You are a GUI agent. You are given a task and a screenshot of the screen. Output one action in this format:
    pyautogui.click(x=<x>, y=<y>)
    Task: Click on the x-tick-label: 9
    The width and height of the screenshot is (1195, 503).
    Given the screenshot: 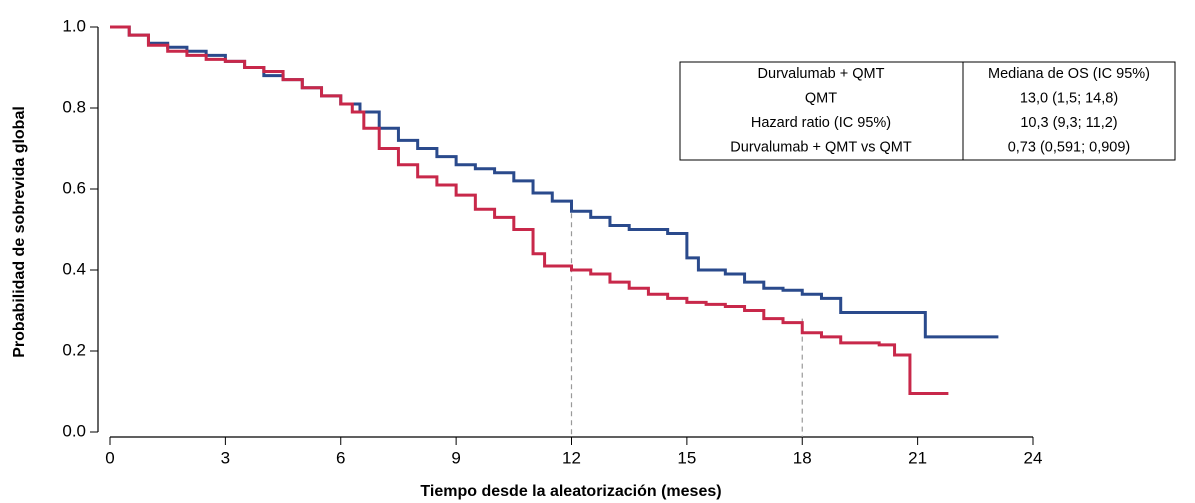 What is the action you would take?
    pyautogui.click(x=455, y=457)
    